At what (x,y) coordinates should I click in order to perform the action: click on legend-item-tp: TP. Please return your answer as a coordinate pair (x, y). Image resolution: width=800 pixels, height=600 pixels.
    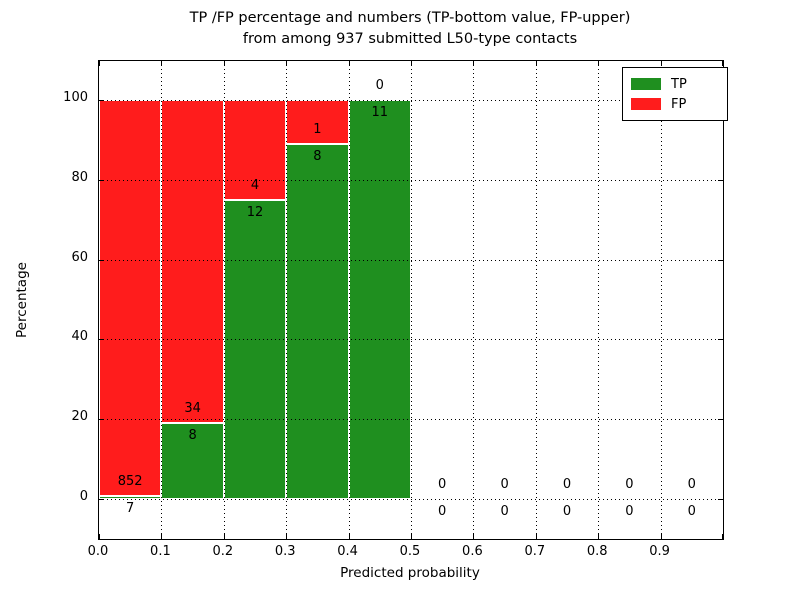
    Looking at the image, I should click on (674, 84).